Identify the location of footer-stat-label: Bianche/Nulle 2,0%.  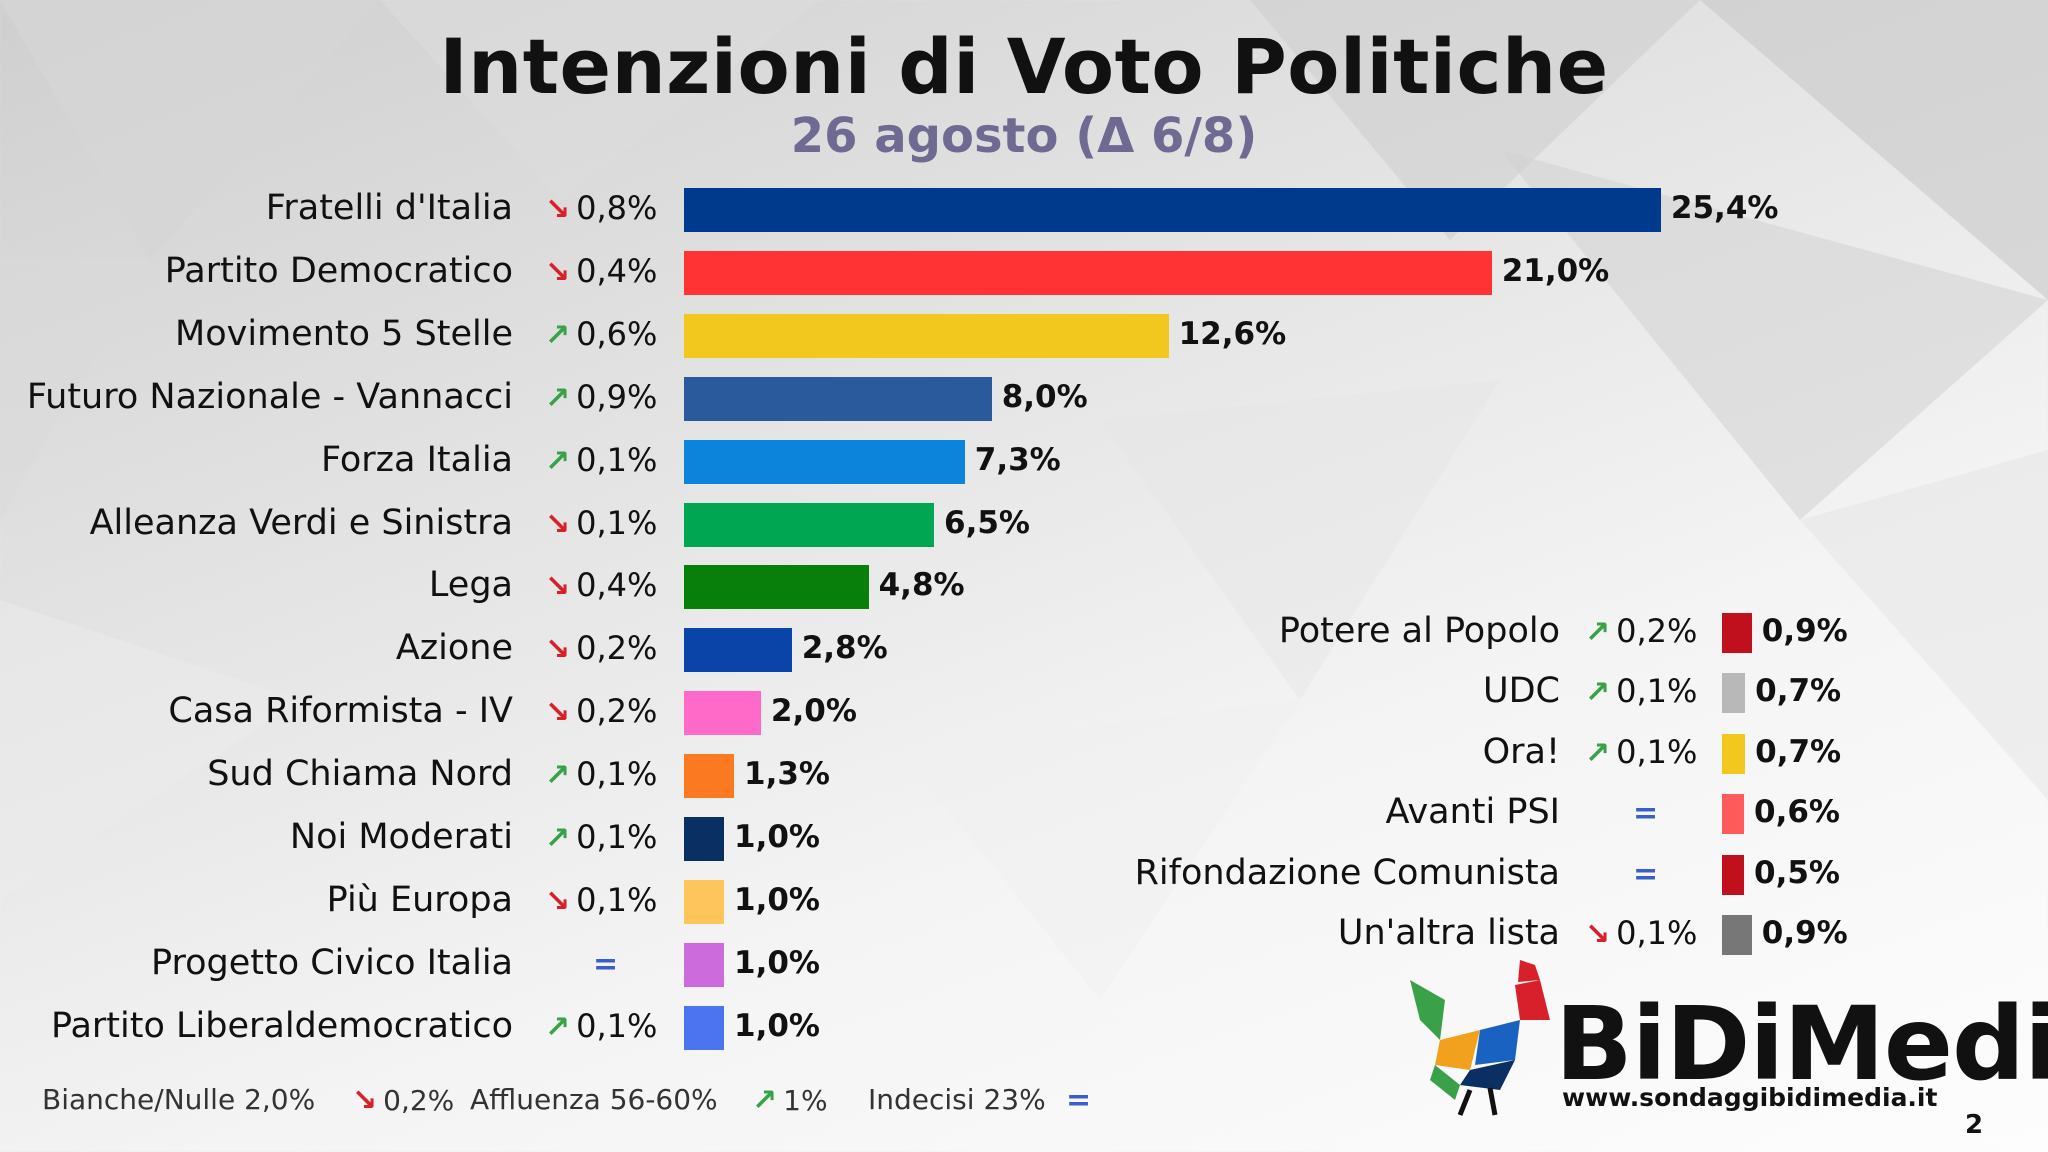
(179, 1099).